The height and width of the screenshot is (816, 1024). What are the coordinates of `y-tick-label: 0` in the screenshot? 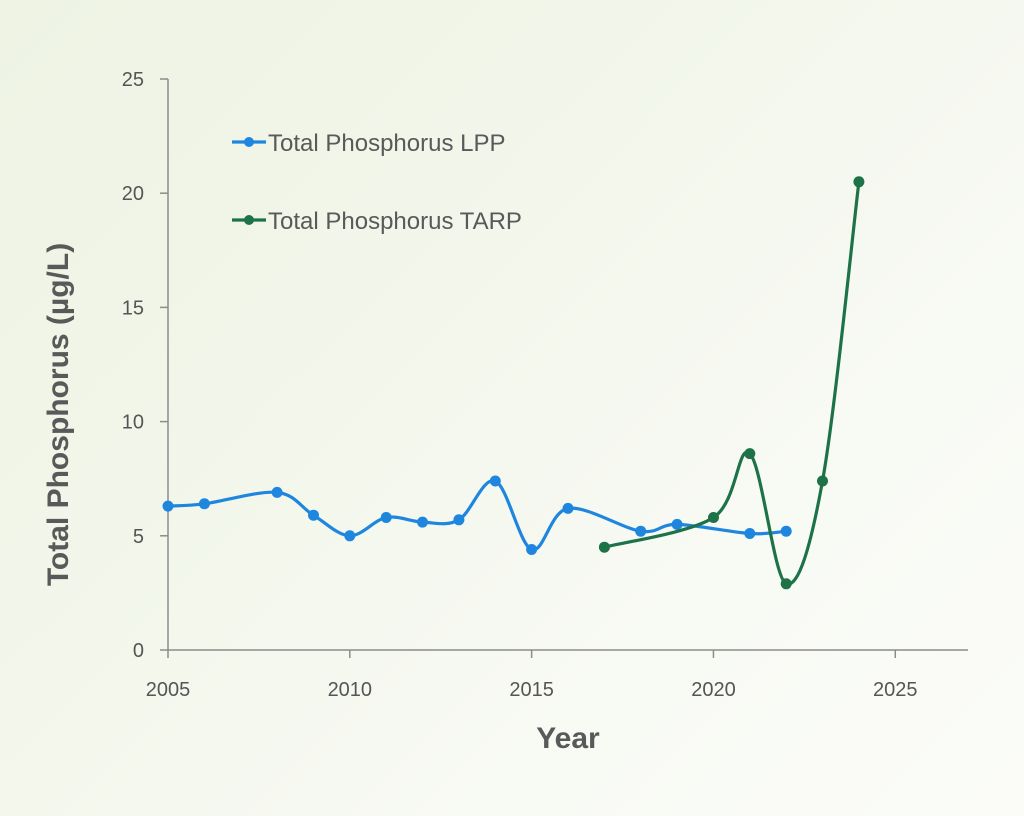 It's located at (138, 651).